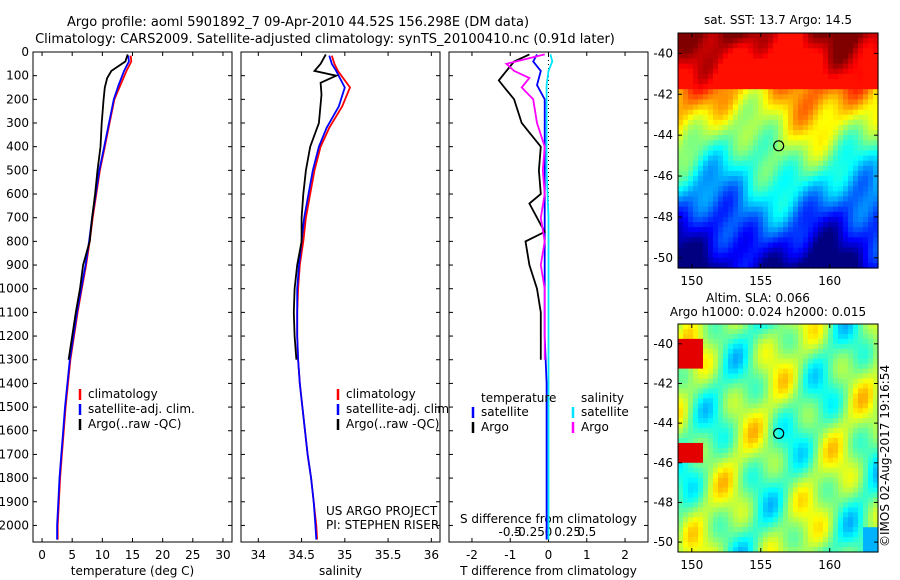  Describe the element at coordinates (14, 360) in the screenshot. I see `y-tick-label: 1300` at that location.